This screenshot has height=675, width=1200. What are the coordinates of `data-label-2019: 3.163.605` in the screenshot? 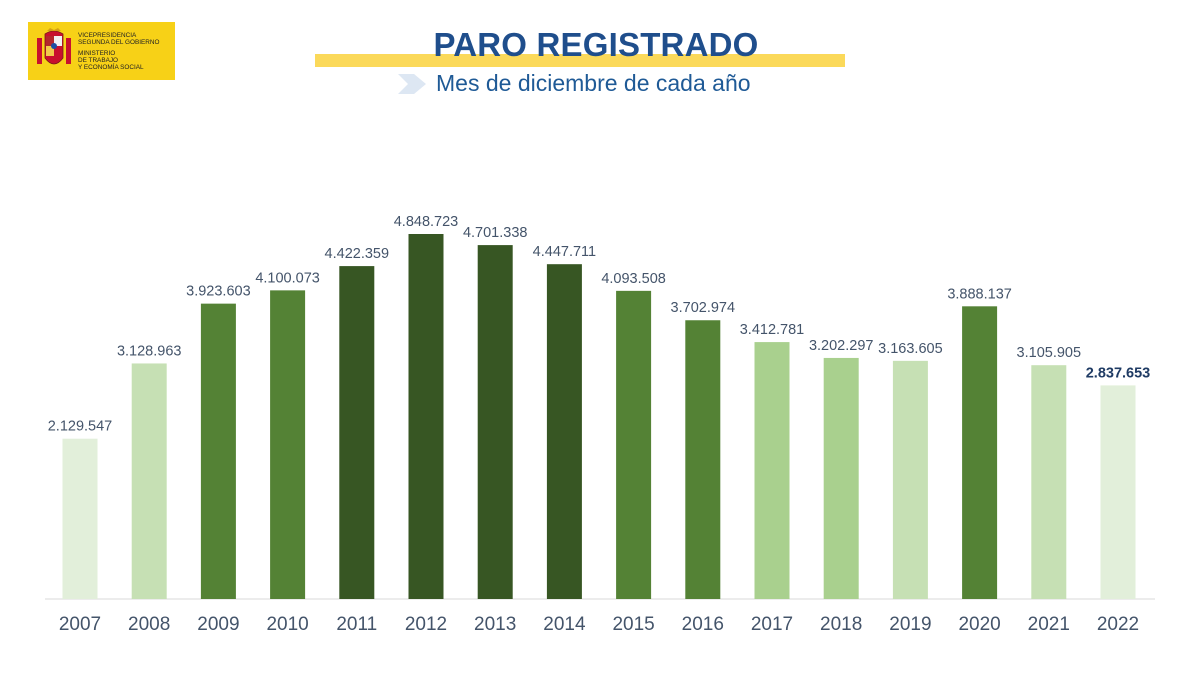 It's located at (910, 349).